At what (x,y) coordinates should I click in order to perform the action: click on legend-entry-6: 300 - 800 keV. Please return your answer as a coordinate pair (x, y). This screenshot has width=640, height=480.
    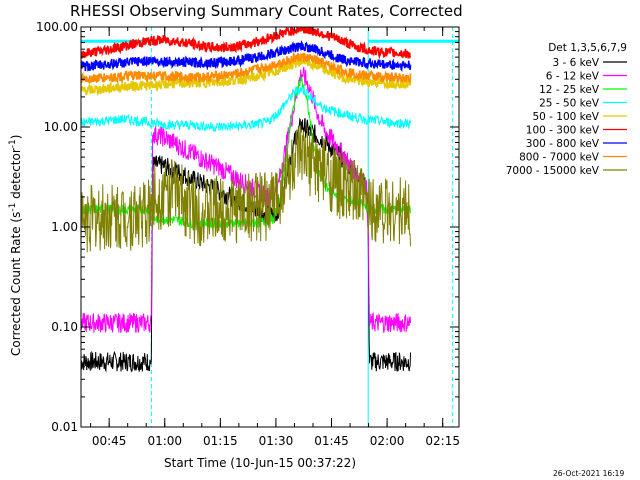
    Looking at the image, I should click on (563, 144).